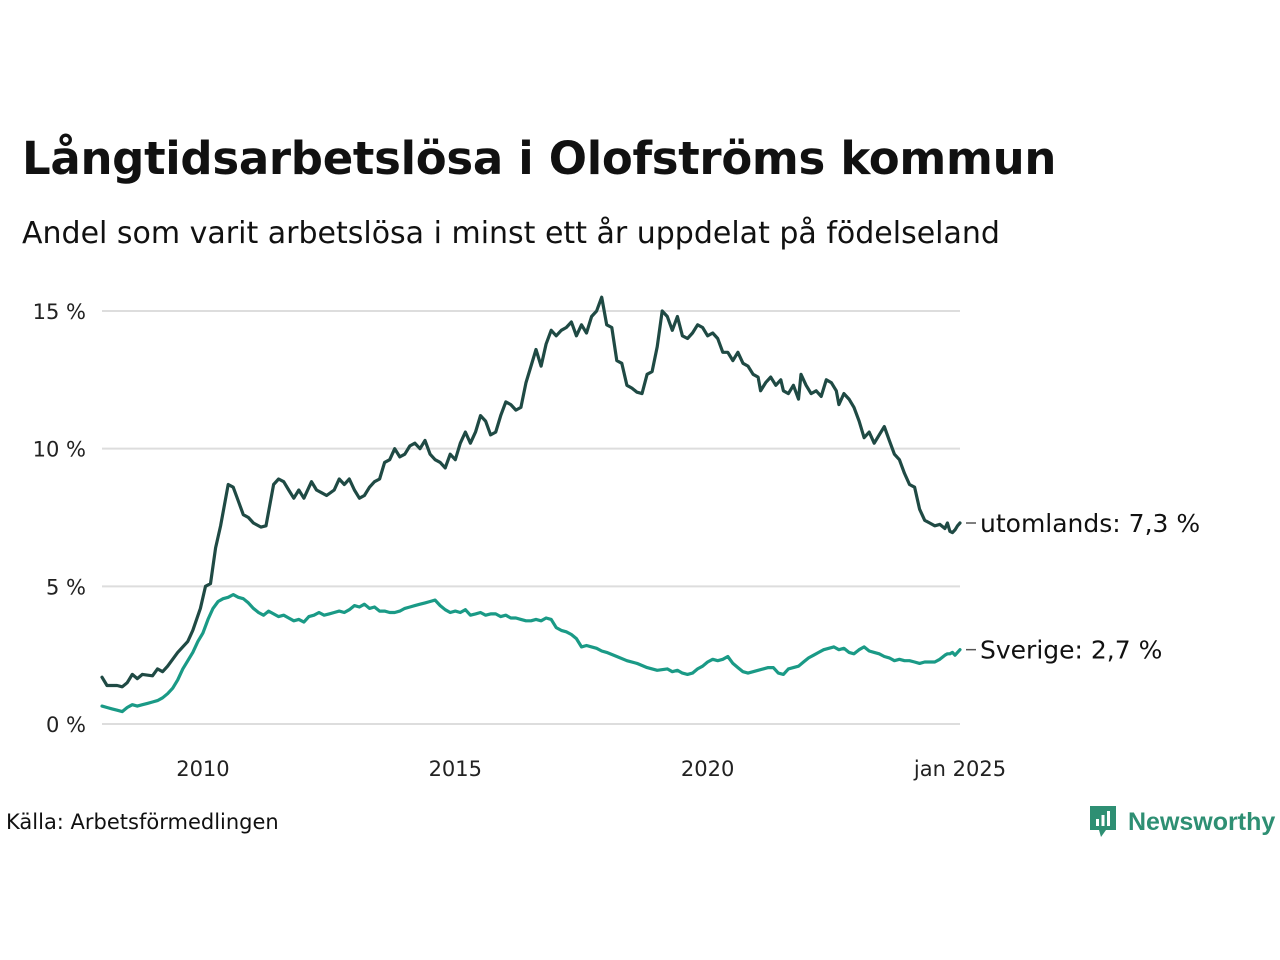  I want to click on source-note: Källa: Arbetsförmedlingen, so click(142, 822).